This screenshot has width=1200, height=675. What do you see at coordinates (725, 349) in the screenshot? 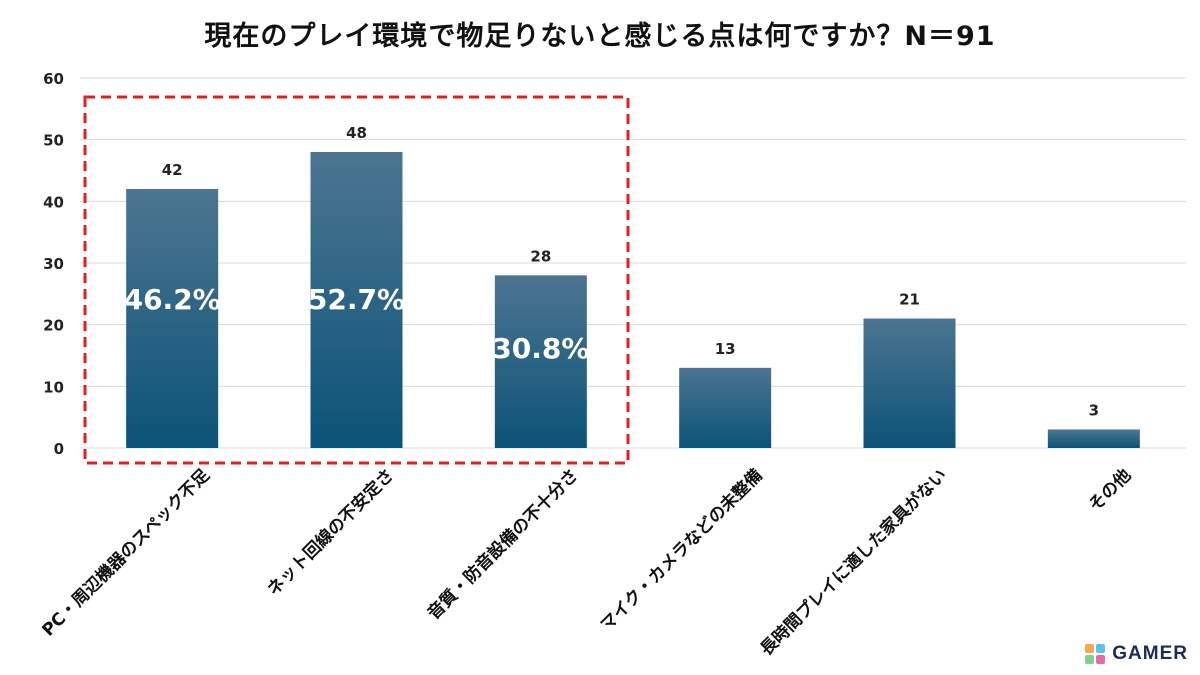
I see `bar-value-label: 13` at bounding box center [725, 349].